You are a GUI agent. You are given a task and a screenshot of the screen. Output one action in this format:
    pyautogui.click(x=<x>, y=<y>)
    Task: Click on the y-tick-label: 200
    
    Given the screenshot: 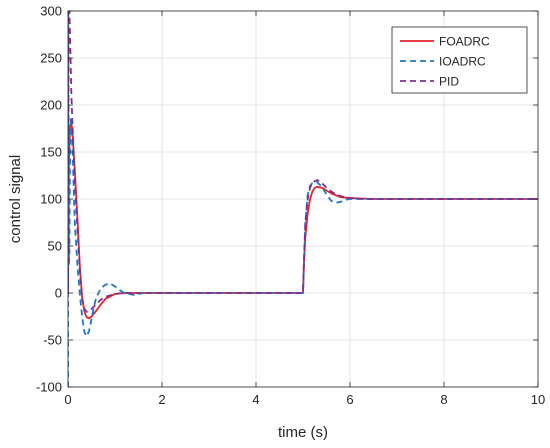 What is the action you would take?
    pyautogui.click(x=51, y=105)
    